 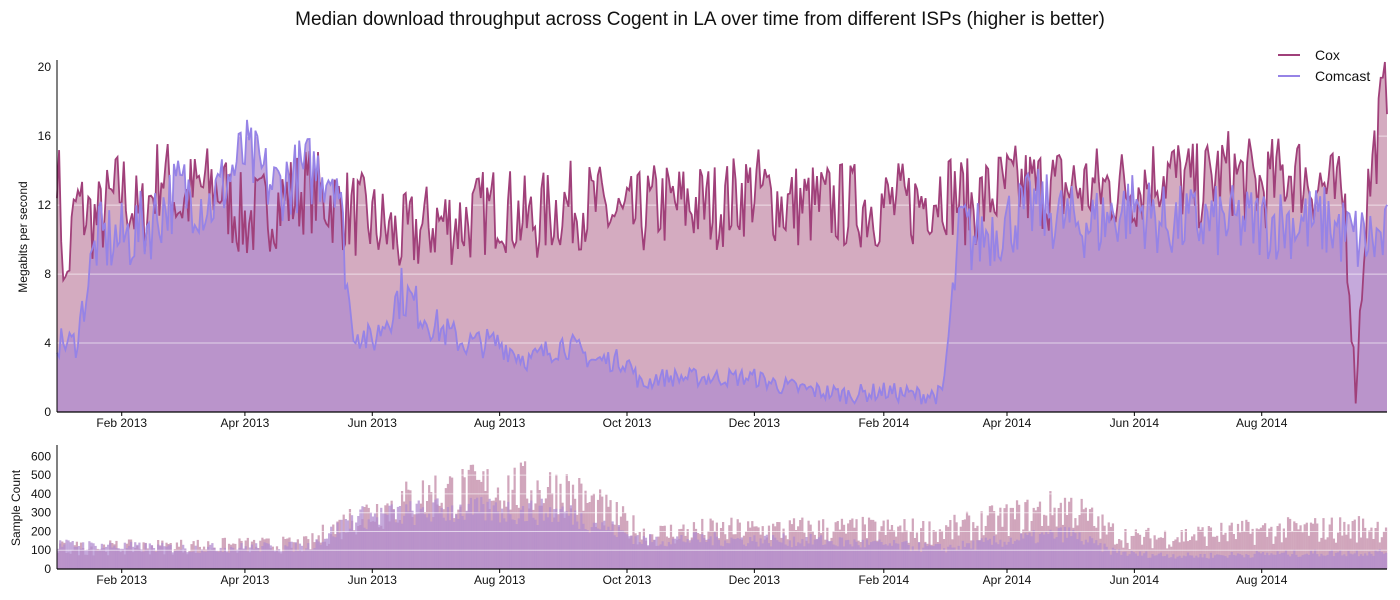 What do you see at coordinates (47, 343) in the screenshot?
I see `y-tick-label: 4` at bounding box center [47, 343].